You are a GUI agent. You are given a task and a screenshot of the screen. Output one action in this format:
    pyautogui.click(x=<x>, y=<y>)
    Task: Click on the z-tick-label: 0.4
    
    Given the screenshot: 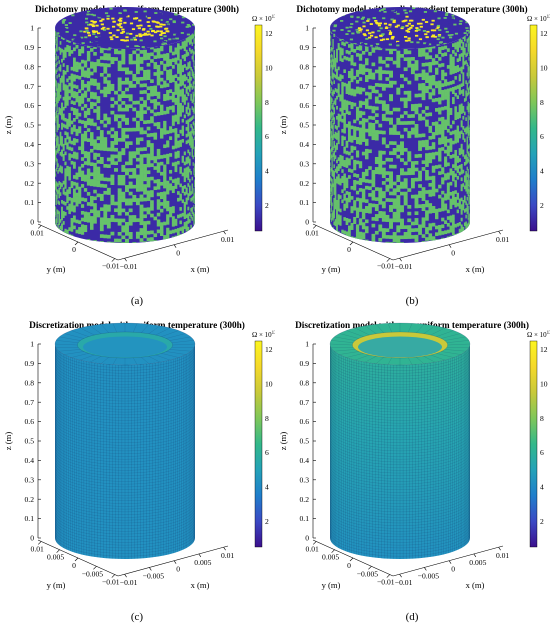 What is the action you would take?
    pyautogui.click(x=30, y=460)
    